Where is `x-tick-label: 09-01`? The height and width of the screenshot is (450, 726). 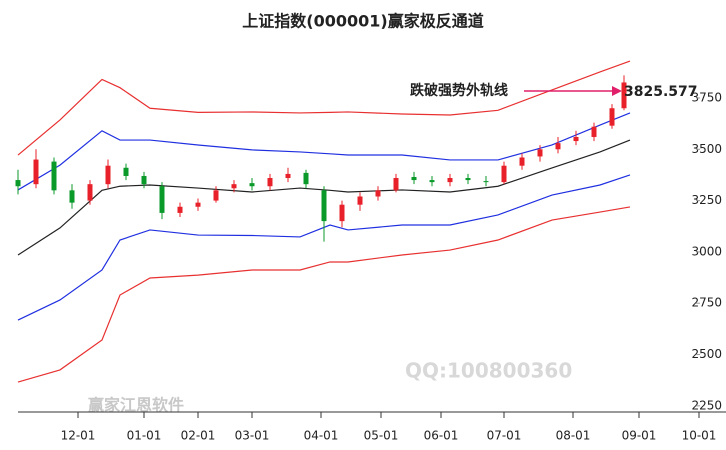
x-tick-label: 09-01 is located at coordinates (639, 436).